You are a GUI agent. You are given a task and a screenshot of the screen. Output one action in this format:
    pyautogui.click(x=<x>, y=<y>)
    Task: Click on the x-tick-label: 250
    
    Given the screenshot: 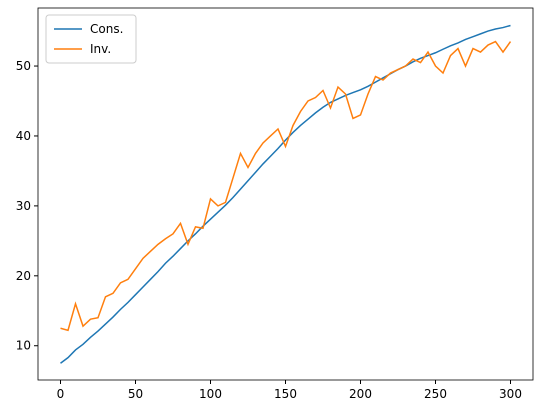 What is the action you would take?
    pyautogui.click(x=435, y=394)
    